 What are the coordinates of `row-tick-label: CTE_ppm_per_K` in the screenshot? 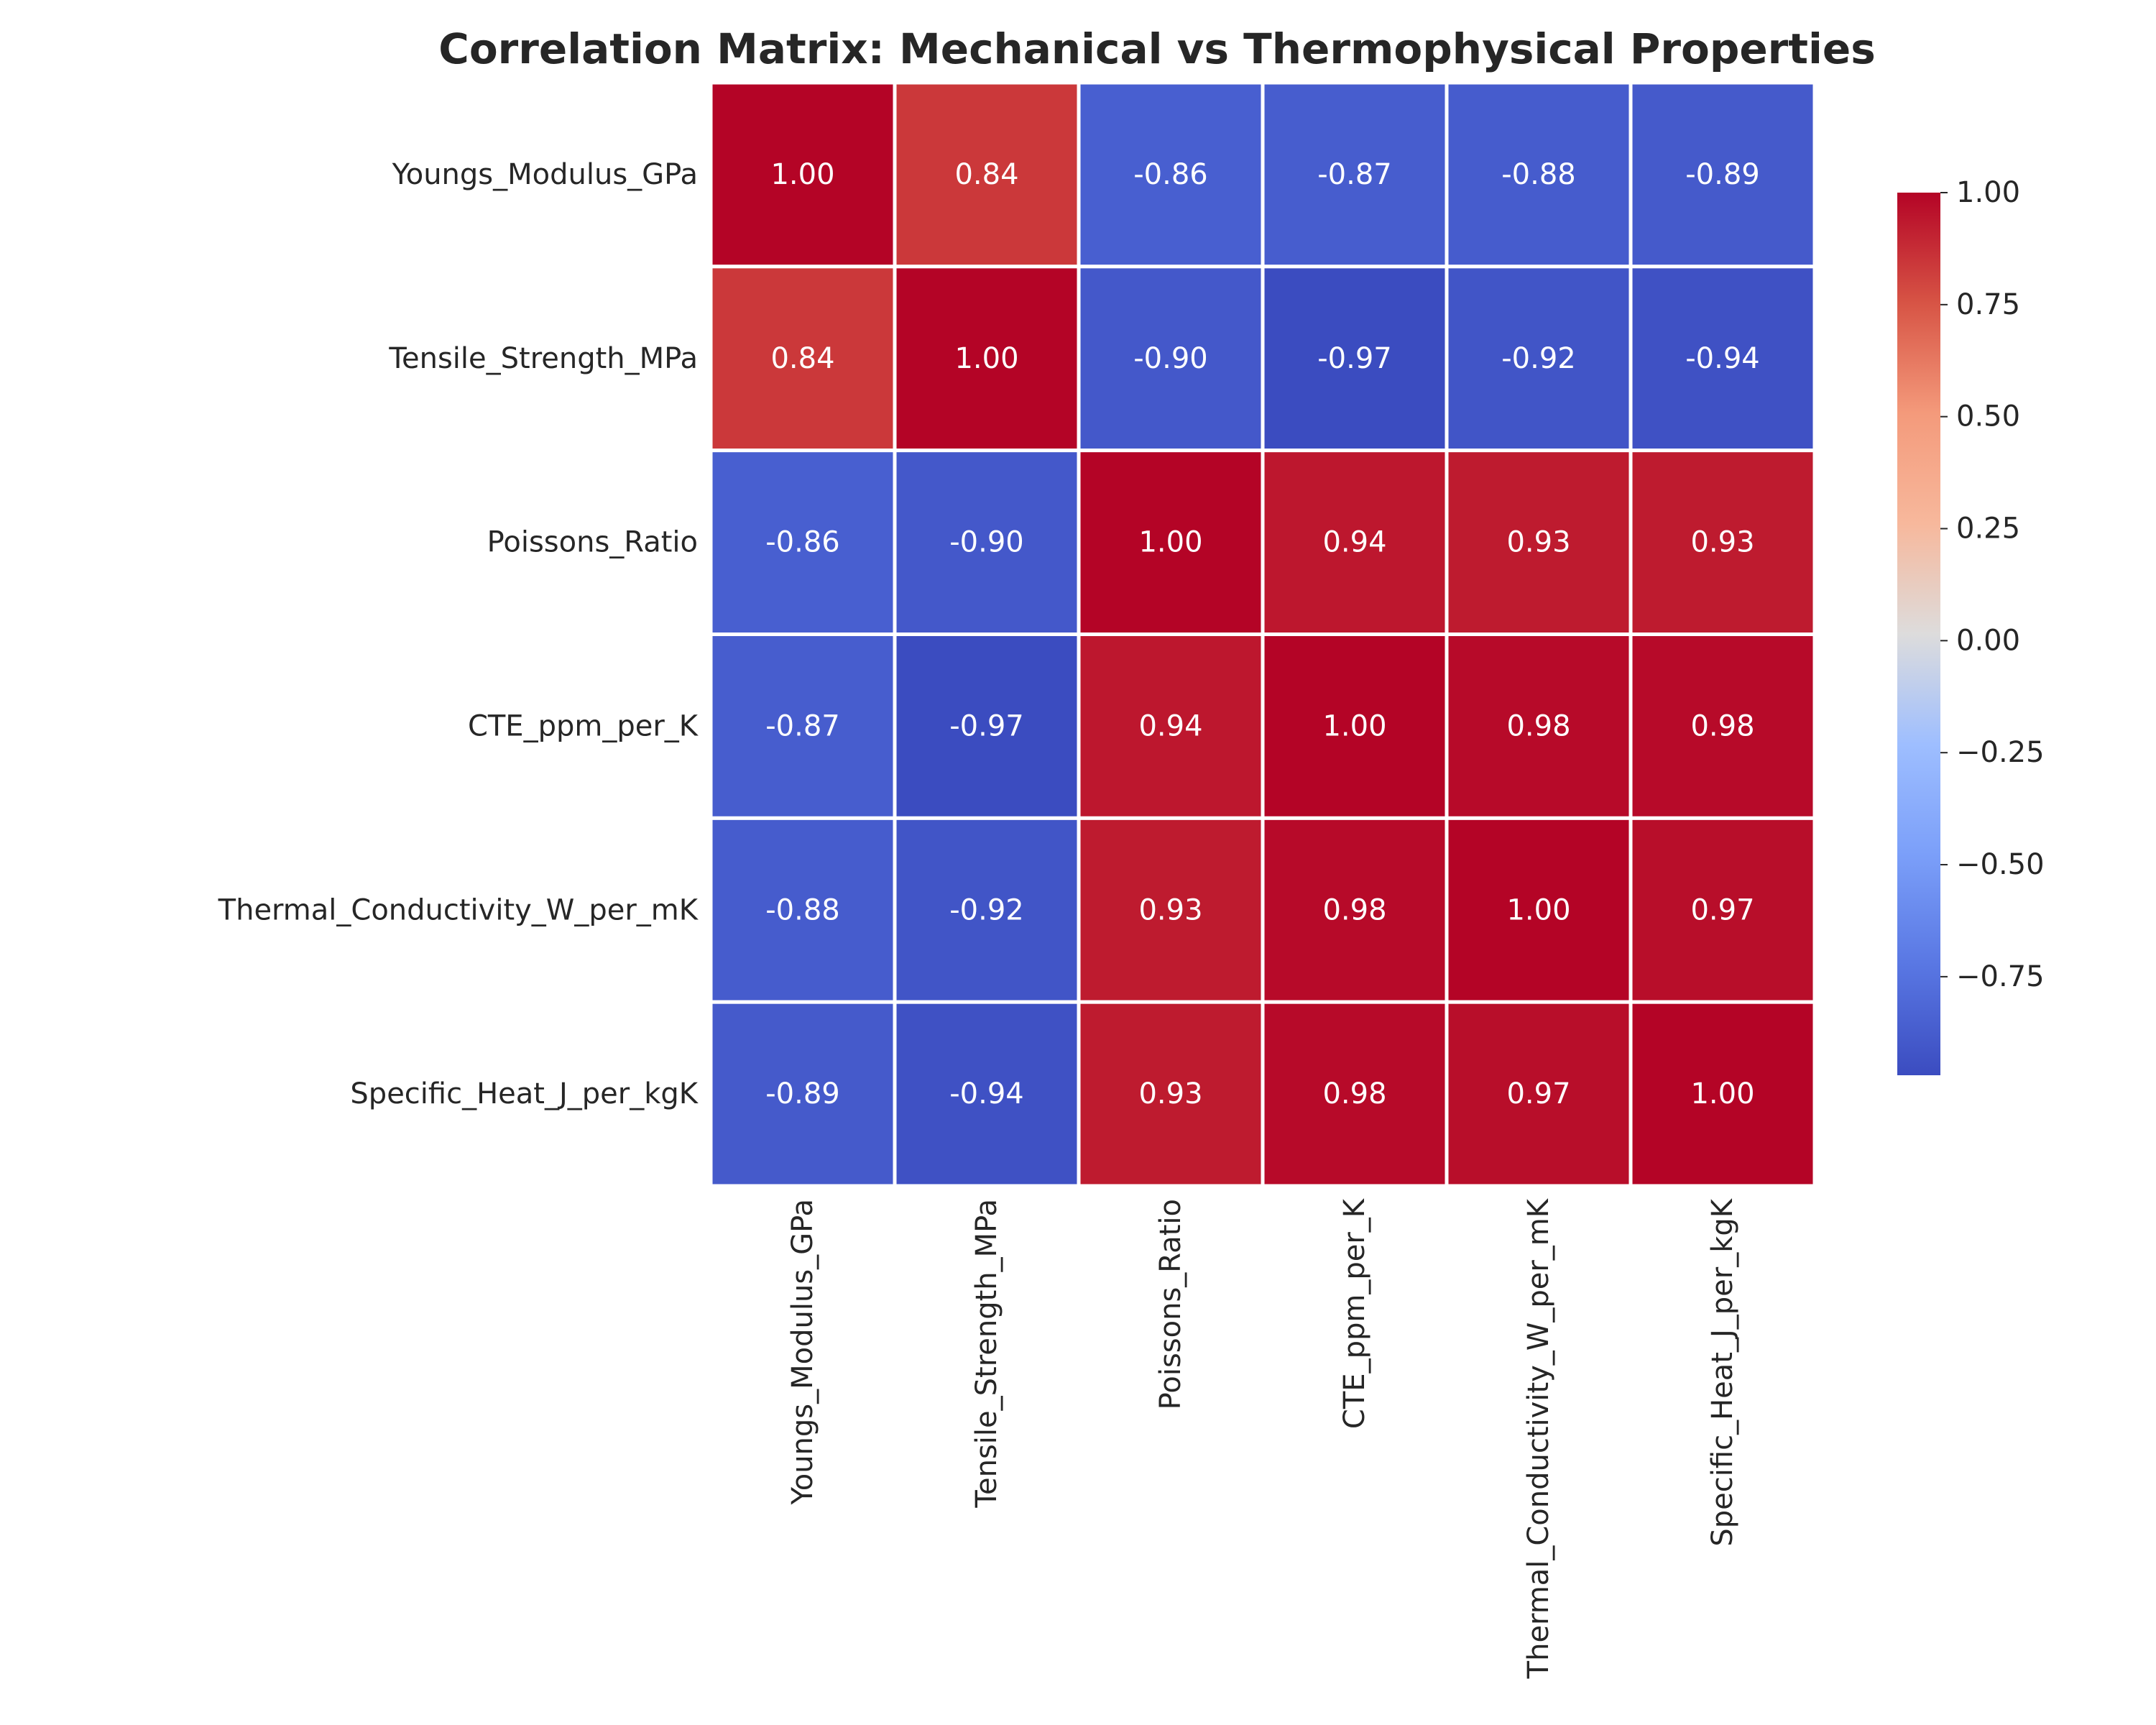 It's located at (583, 725).